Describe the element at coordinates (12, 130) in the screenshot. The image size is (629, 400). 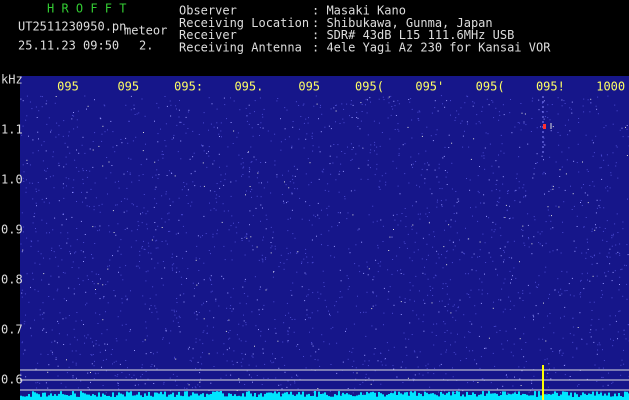
I see `y-tick-label: 1.1` at that location.